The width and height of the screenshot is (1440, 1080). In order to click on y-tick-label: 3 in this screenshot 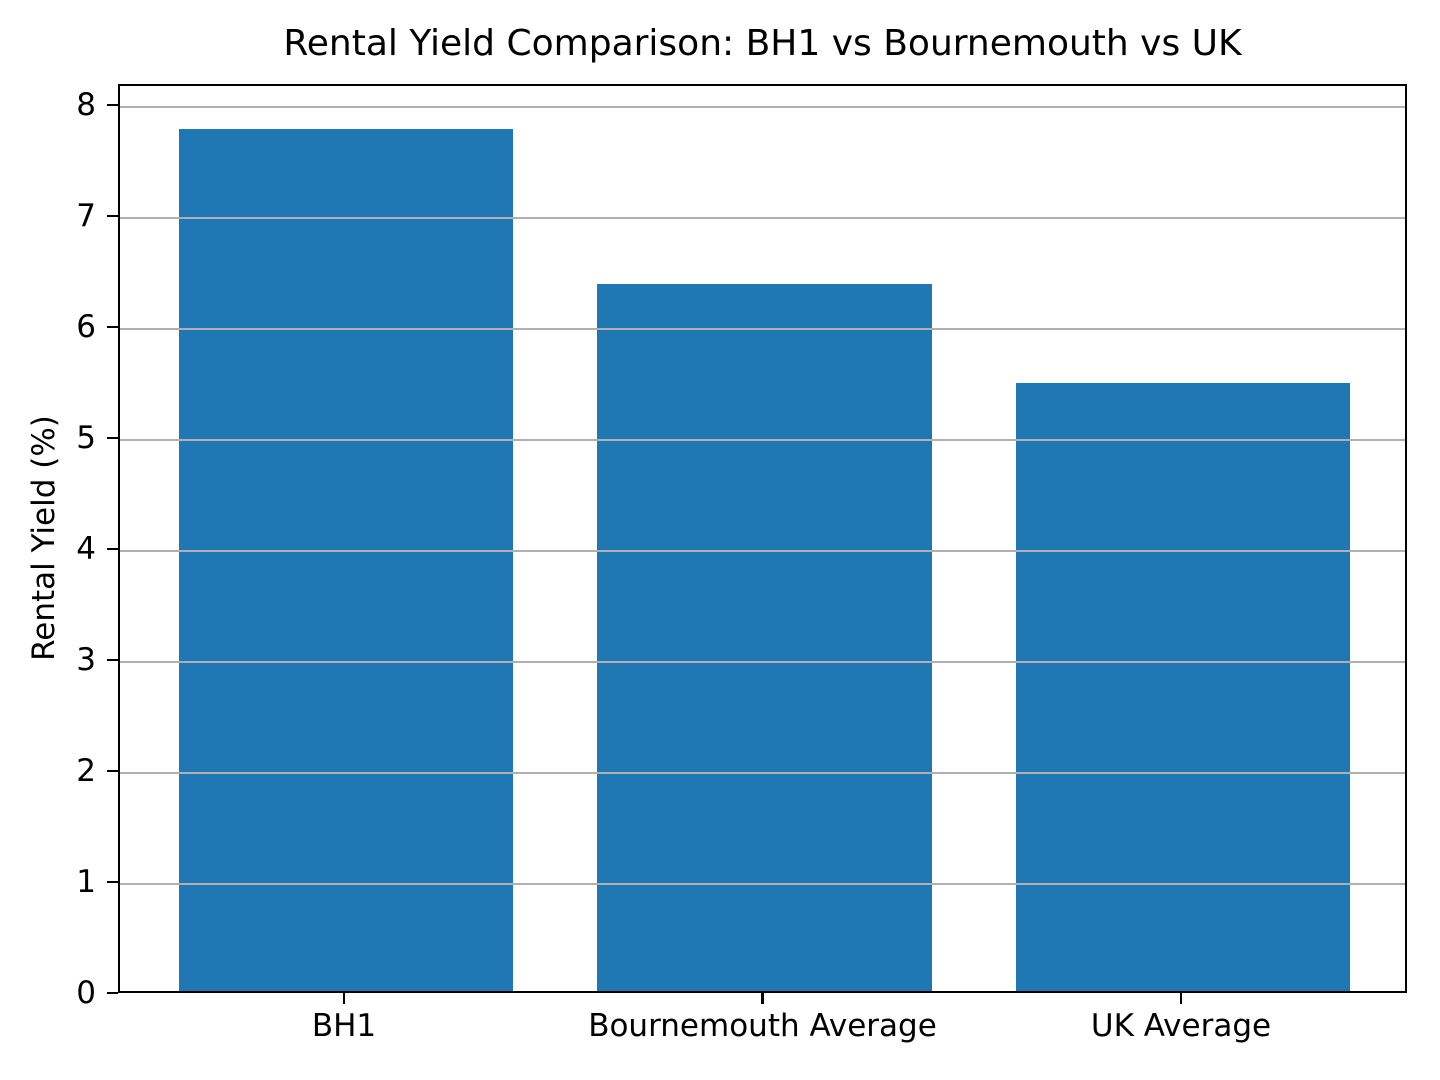, I will do `click(86, 660)`.